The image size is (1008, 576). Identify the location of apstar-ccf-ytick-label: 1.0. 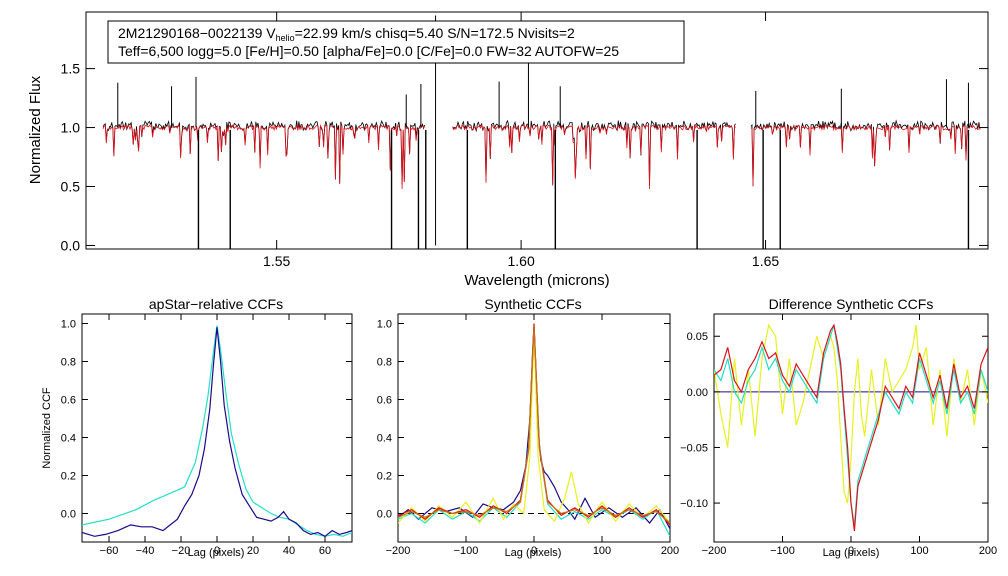
(68, 325).